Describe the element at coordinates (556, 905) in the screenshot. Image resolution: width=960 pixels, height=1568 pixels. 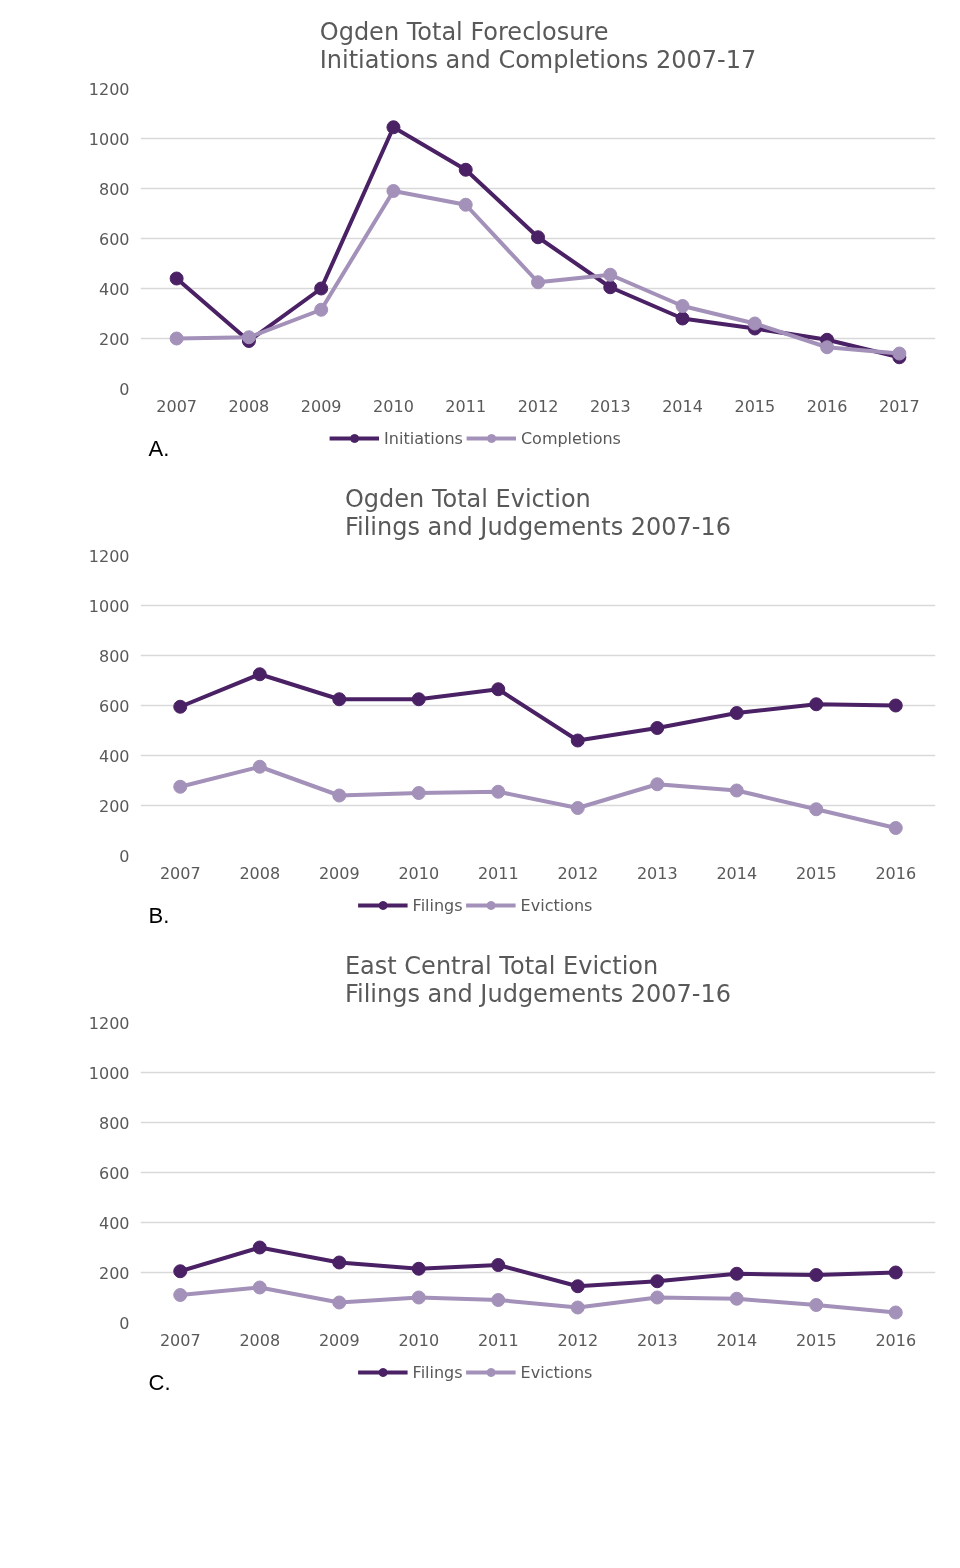
I see `legend-label: Evictions` at that location.